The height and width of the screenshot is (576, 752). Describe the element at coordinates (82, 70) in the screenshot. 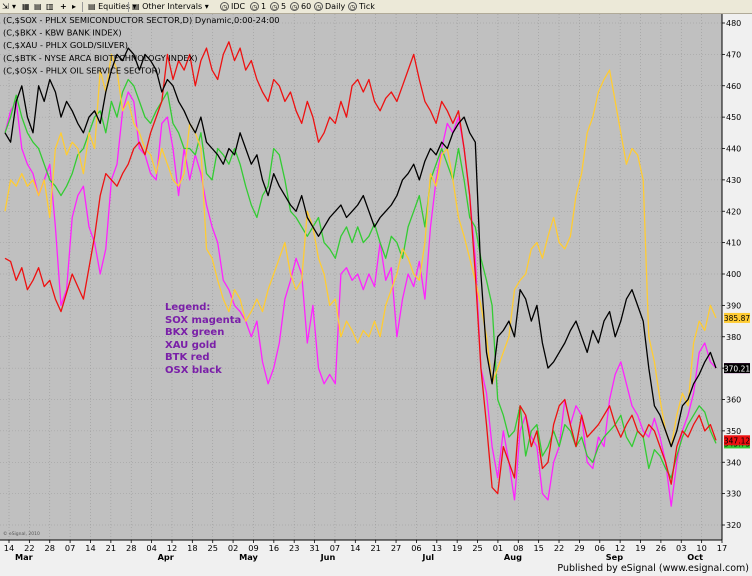

I see `chart-title-line: (C,$OSX - PHLX OIL SERVICE SECTOR)` at that location.